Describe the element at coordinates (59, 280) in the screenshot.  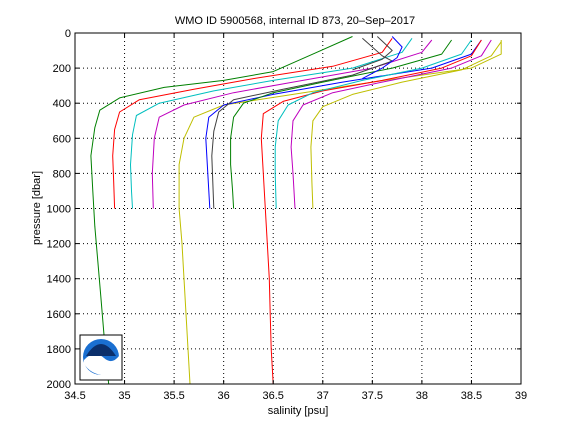
I see `y-tick-label: 1400` at that location.